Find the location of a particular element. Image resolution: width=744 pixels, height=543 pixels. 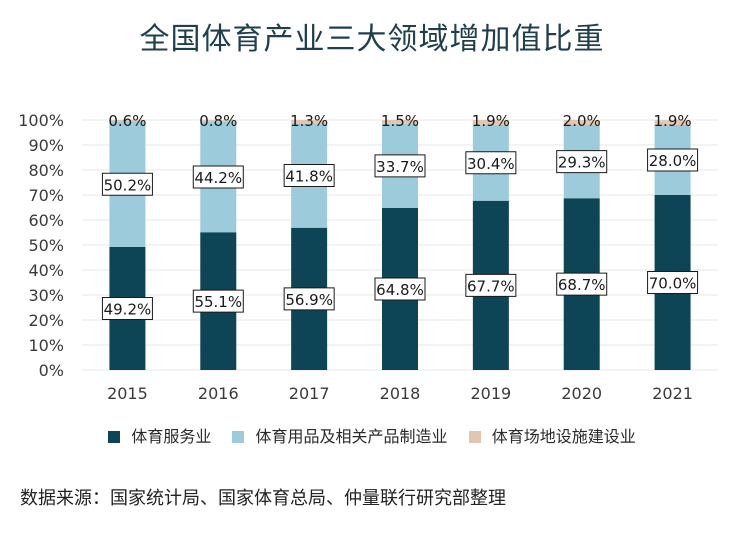

legend-item-services: 体育服务业 is located at coordinates (159, 435).